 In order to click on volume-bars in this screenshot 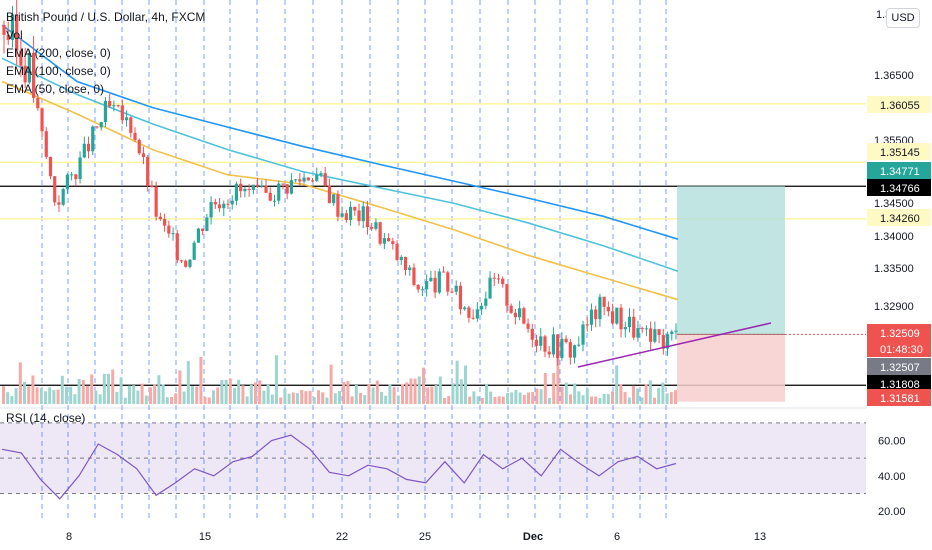, I will do `click(339, 379)`.